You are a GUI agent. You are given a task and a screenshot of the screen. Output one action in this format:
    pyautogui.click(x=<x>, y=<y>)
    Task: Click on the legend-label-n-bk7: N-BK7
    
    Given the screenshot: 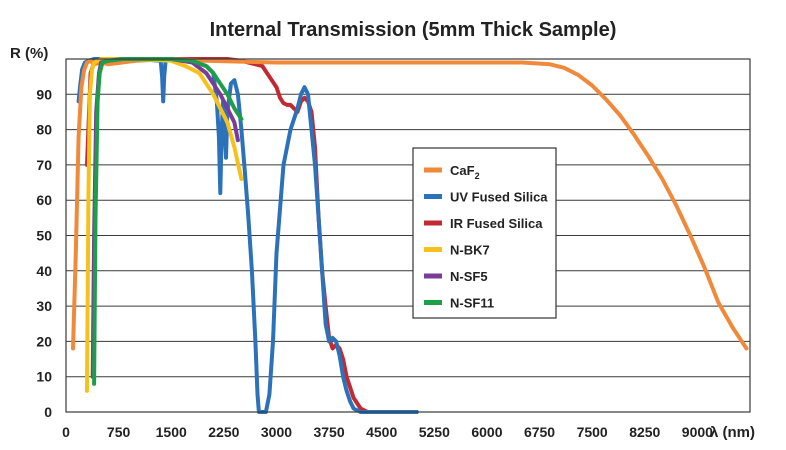 What is the action you would take?
    pyautogui.click(x=470, y=250)
    